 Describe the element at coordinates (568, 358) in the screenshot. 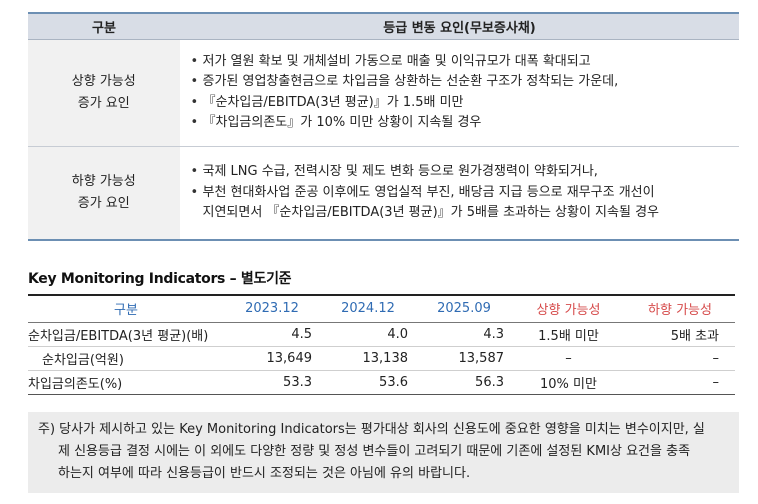

I see `kmi-cell-upgrade: –` at that location.